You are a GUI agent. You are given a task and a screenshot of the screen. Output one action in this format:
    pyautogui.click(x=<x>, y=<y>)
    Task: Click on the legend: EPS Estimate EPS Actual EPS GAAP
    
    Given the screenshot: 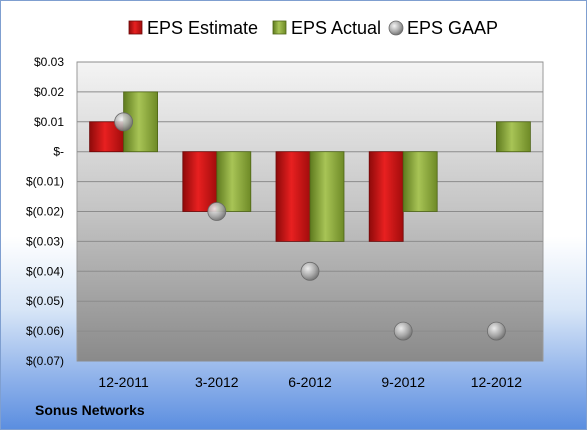 What is the action you would take?
    pyautogui.click(x=313, y=28)
    